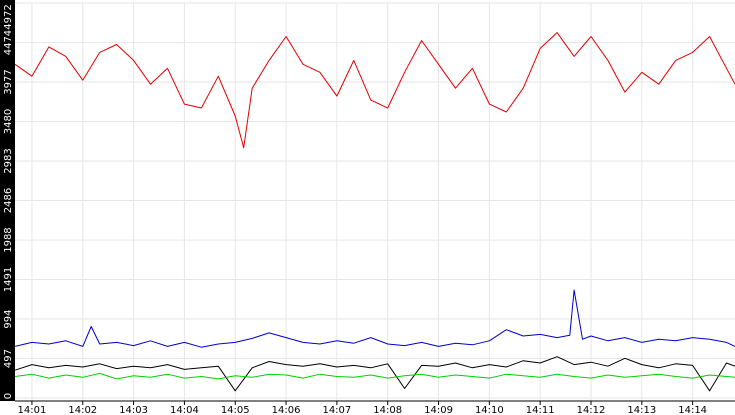  What do you see at coordinates (438, 410) in the screenshot?
I see `x-tick-label: 14:09` at bounding box center [438, 410].